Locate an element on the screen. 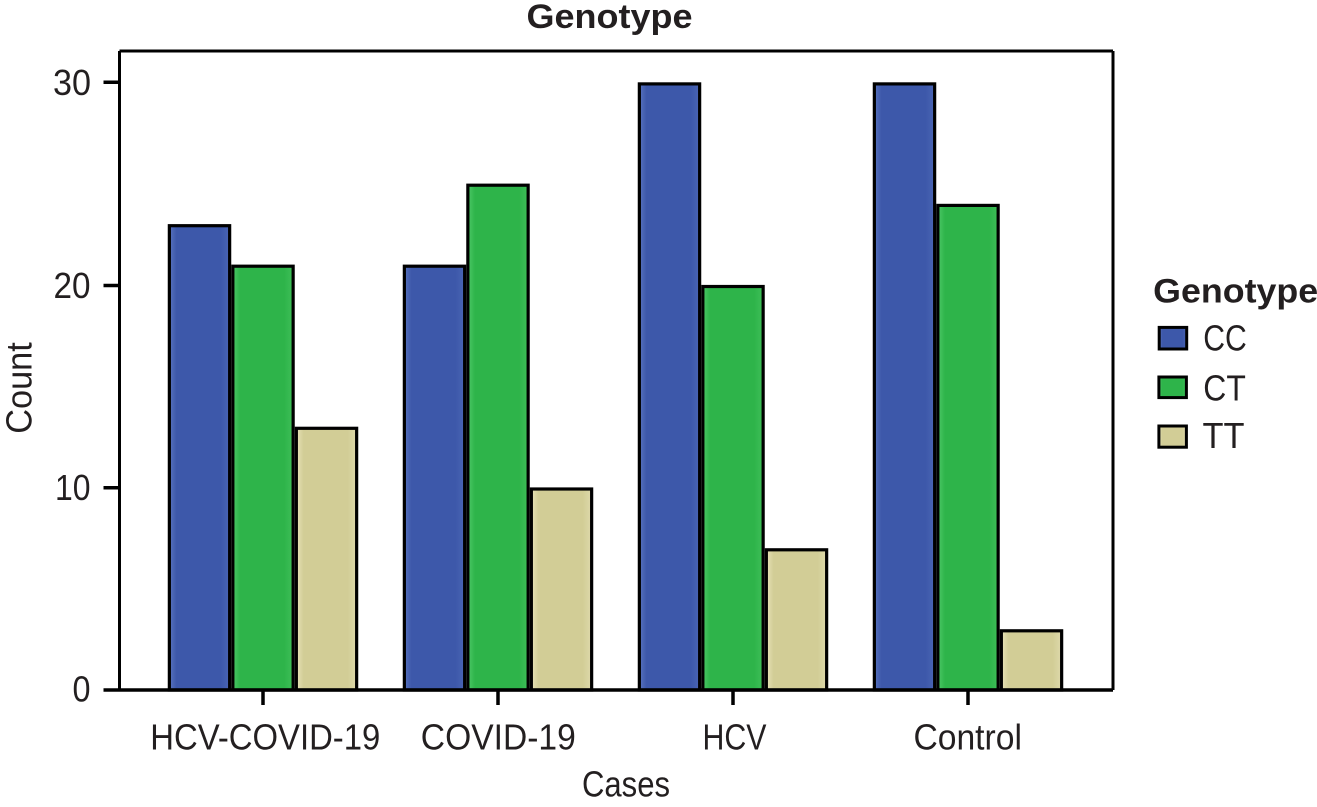  svg-text: 30 is located at coordinates (72, 82).